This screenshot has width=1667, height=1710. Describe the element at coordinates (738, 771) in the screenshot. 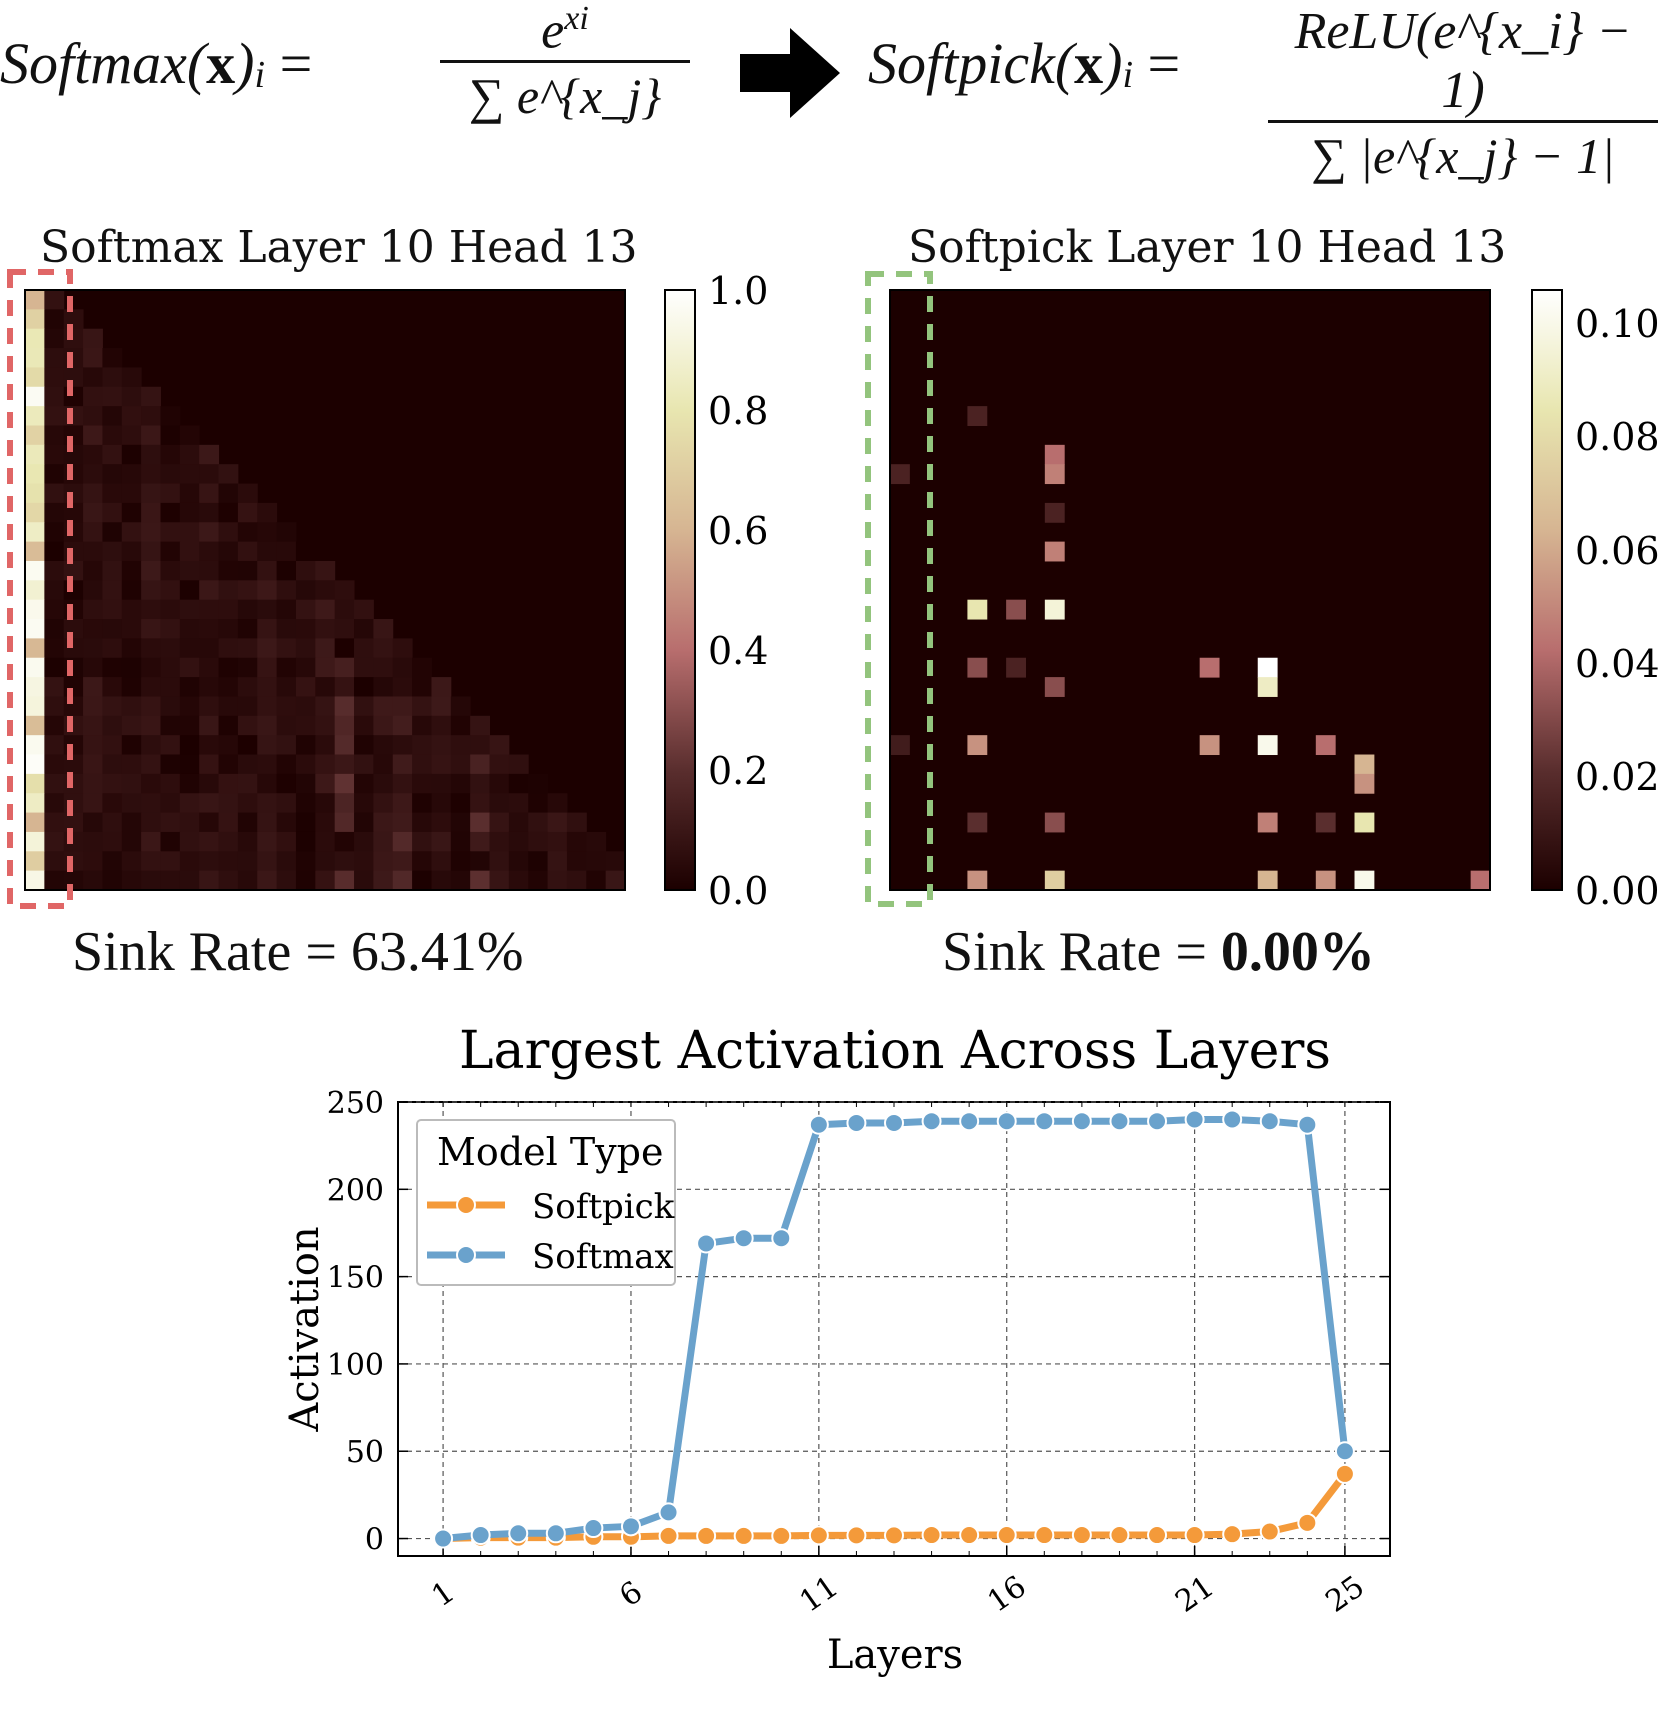

I see `softmax-cbar-tick: 0.2` at that location.